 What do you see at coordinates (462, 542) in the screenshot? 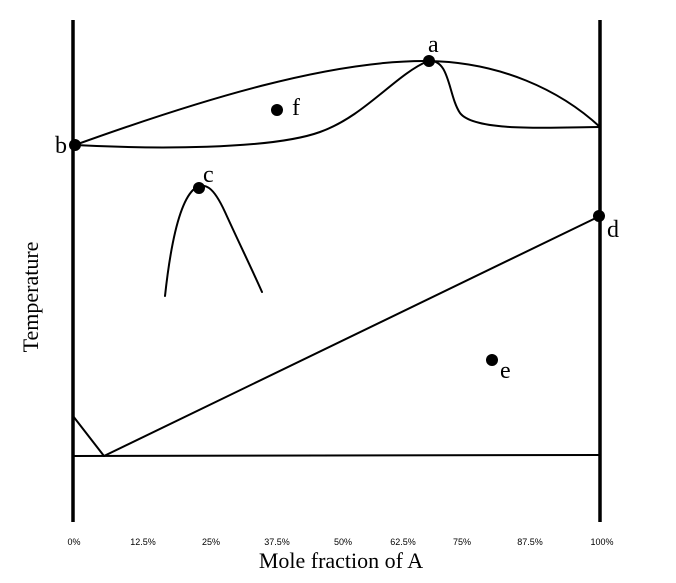
I see `x-tick-label: 75%` at bounding box center [462, 542].